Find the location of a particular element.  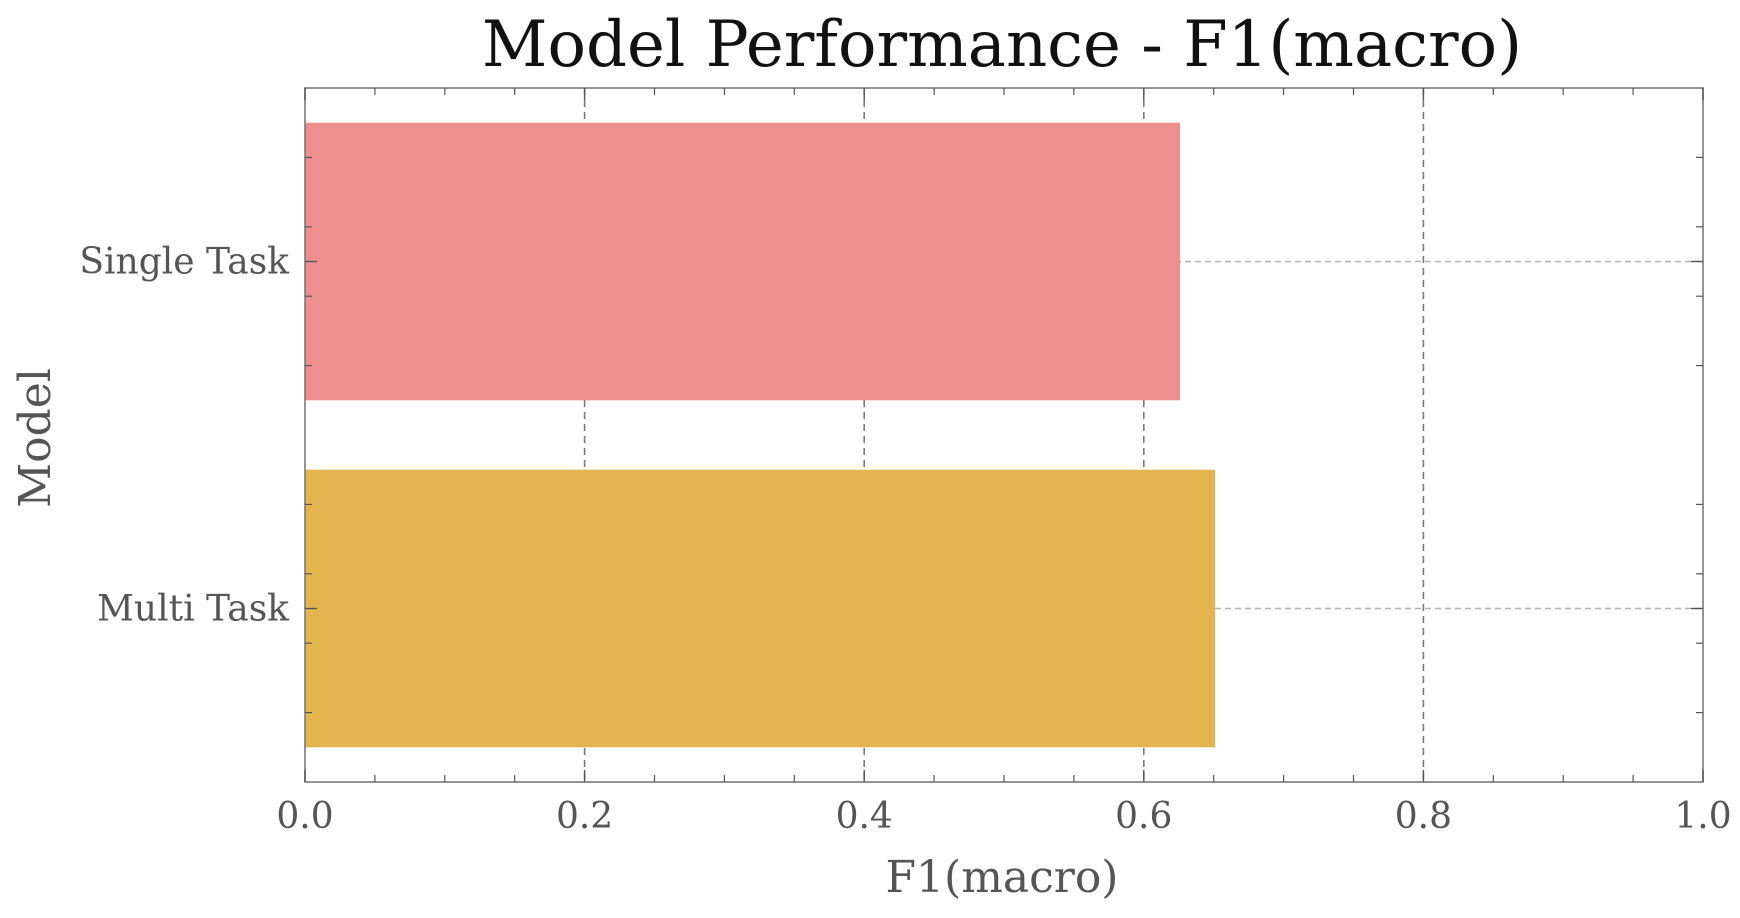

x-axis-label: F1(macro) is located at coordinates (1002, 877).